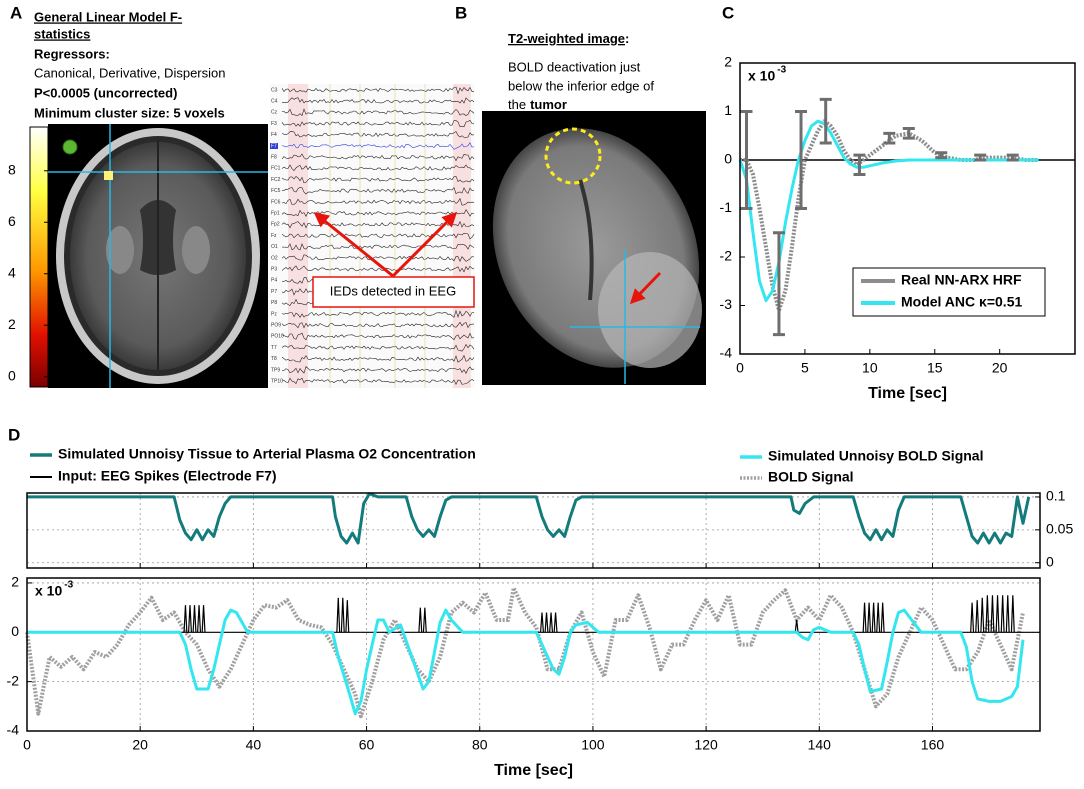 The height and width of the screenshot is (789, 1084). Describe the element at coordinates (167, 476) in the screenshot. I see `legend-label: Input: EEG Spikes (Electrode F7)` at that location.